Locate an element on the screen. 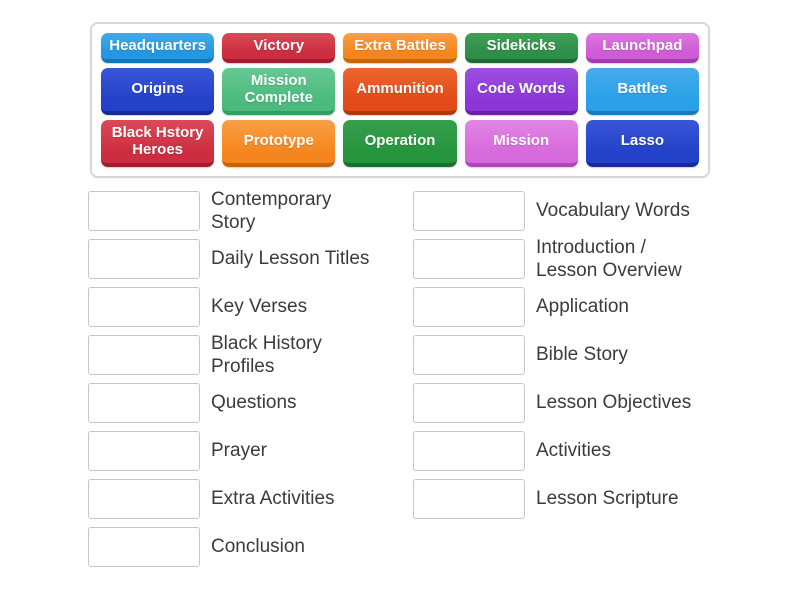 Image resolution: width=800 pixels, height=600 pixels. match-label: Prayer is located at coordinates (239, 451).